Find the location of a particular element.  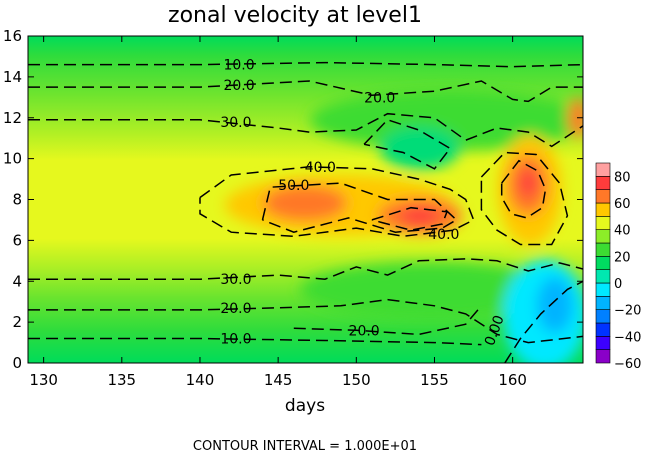

y-tick-label: 6 is located at coordinates (17, 240).